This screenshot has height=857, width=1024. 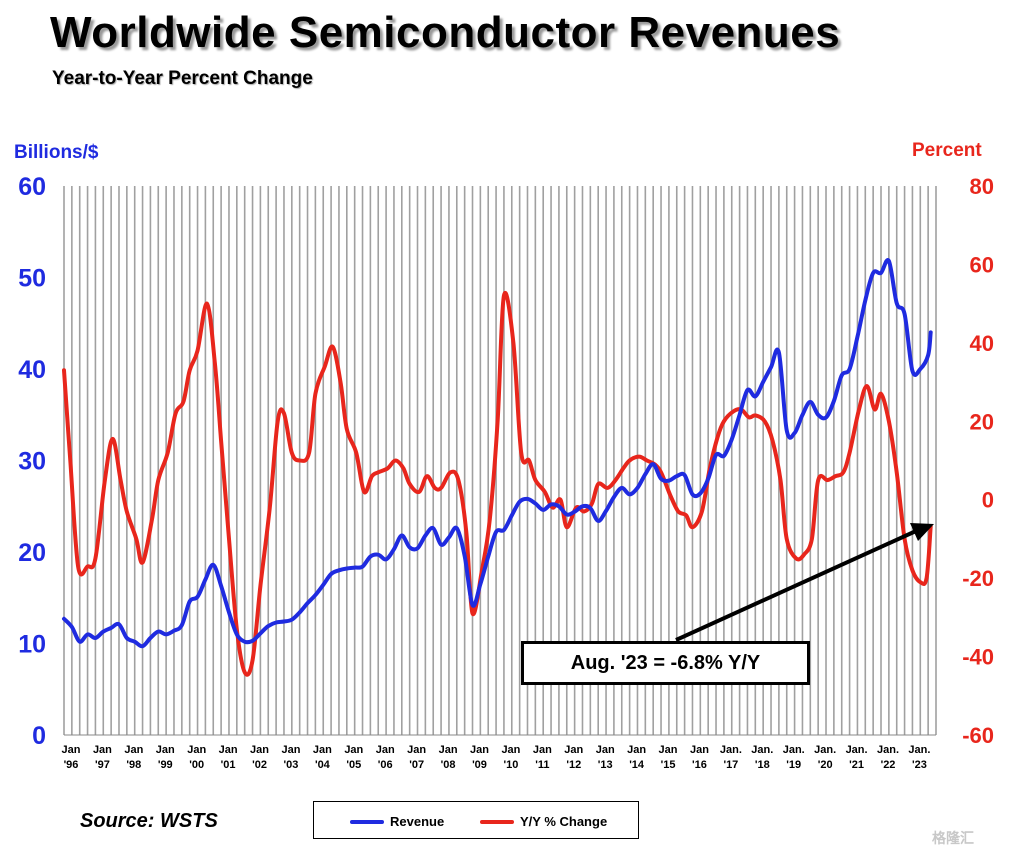 I want to click on x-tick-label-year: '98, so click(x=133, y=765).